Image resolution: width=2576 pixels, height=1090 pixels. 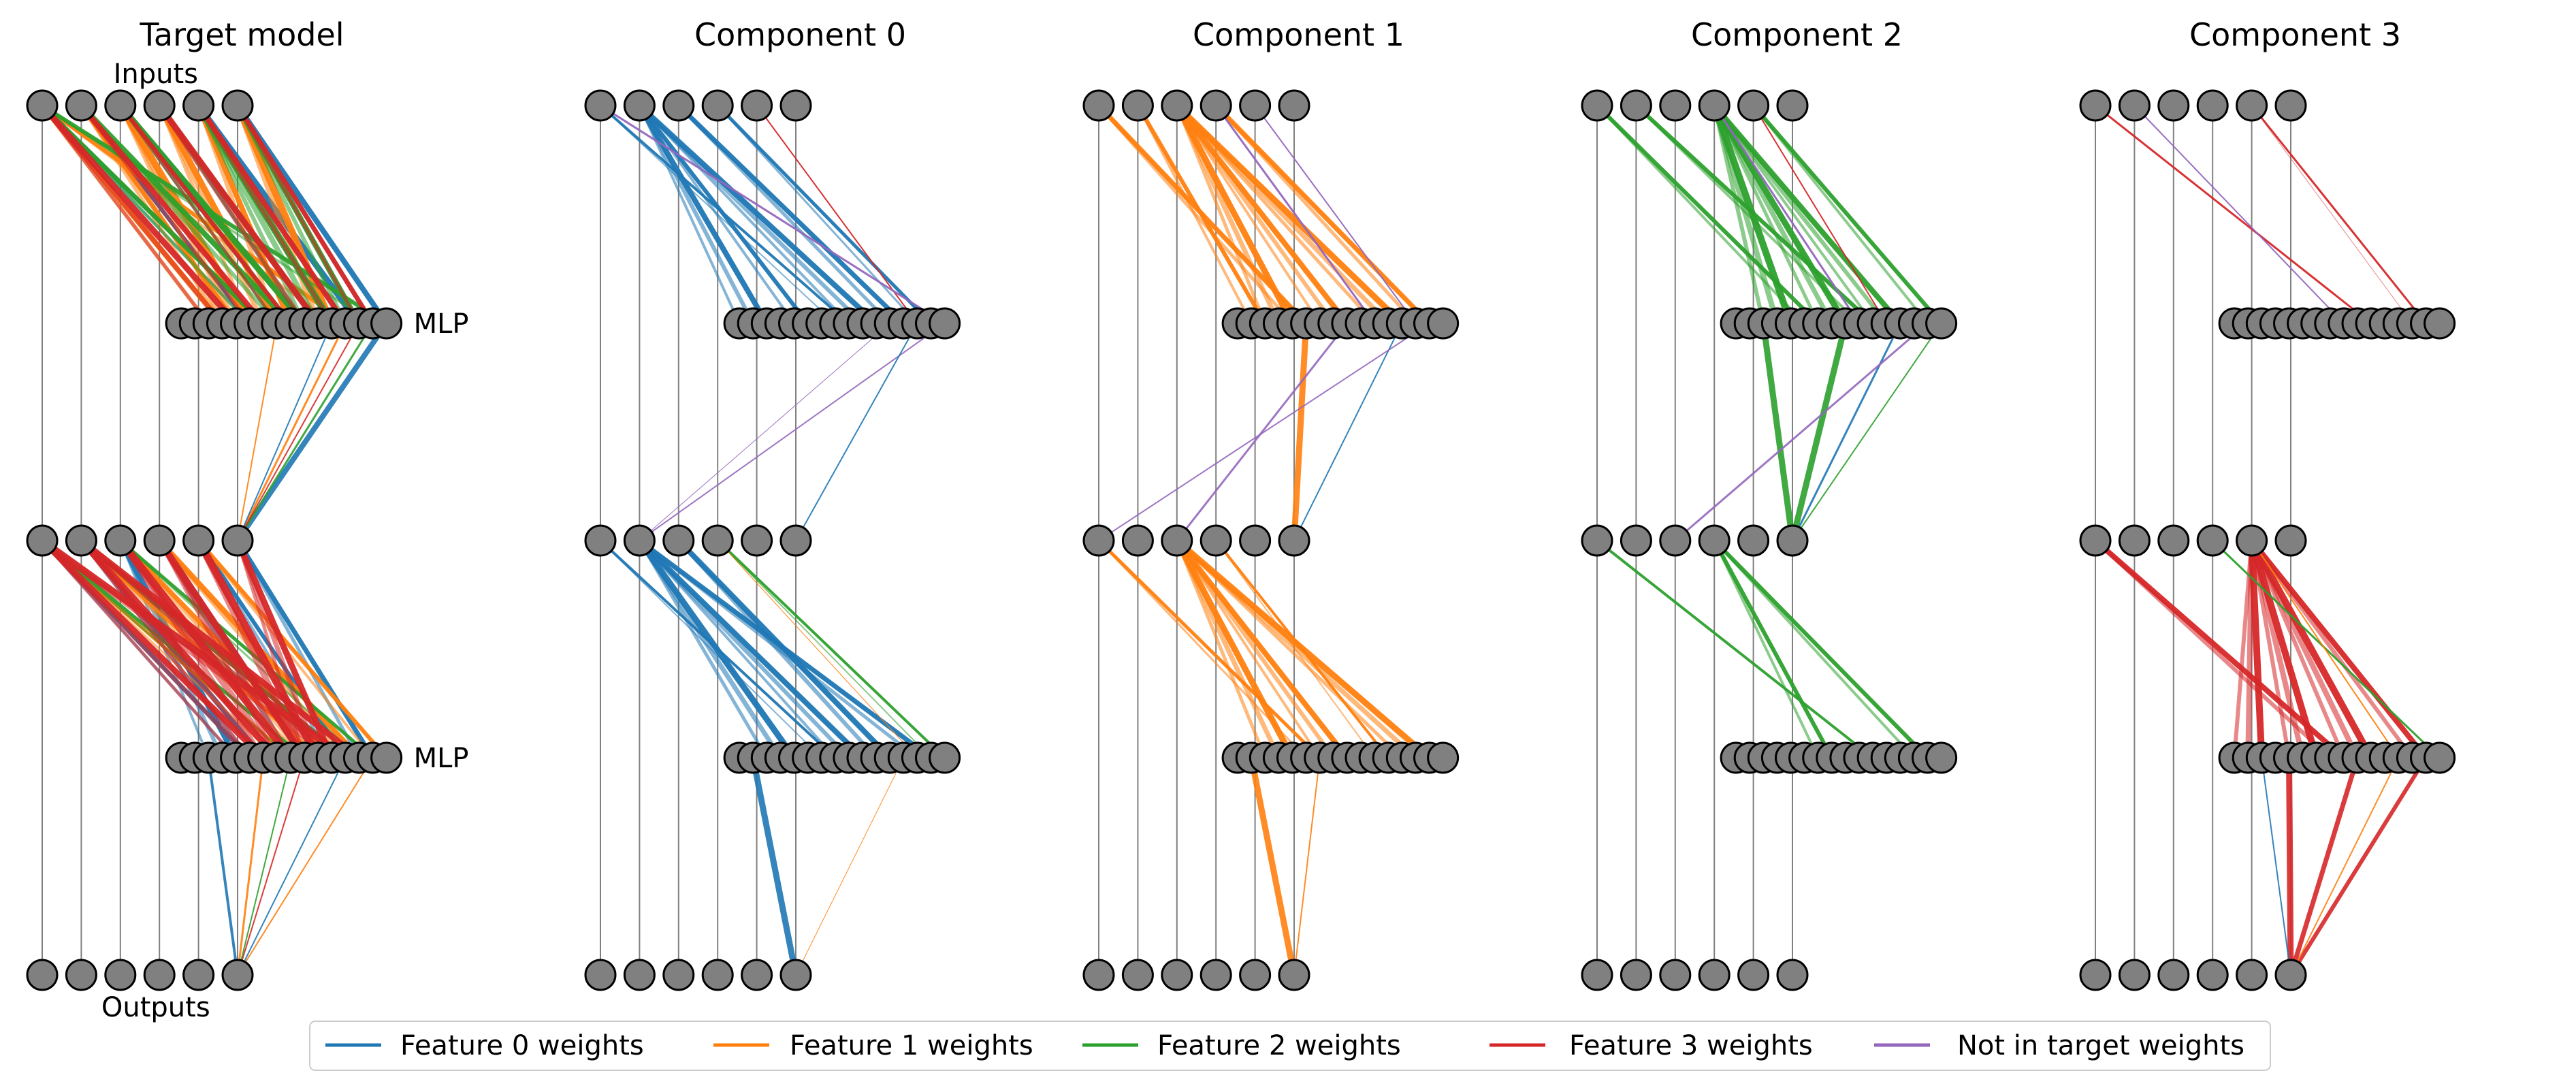 What do you see at coordinates (800, 34) in the screenshot?
I see `panel-title: Component 0` at bounding box center [800, 34].